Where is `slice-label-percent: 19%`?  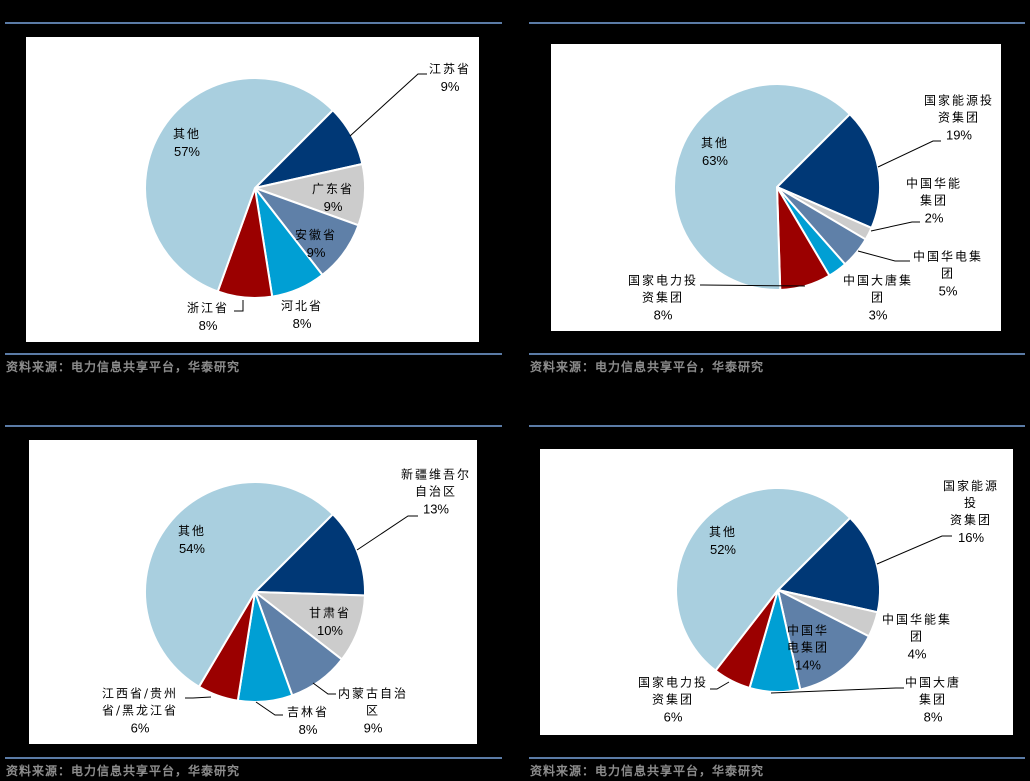
slice-label-percent: 19% is located at coordinates (959, 135).